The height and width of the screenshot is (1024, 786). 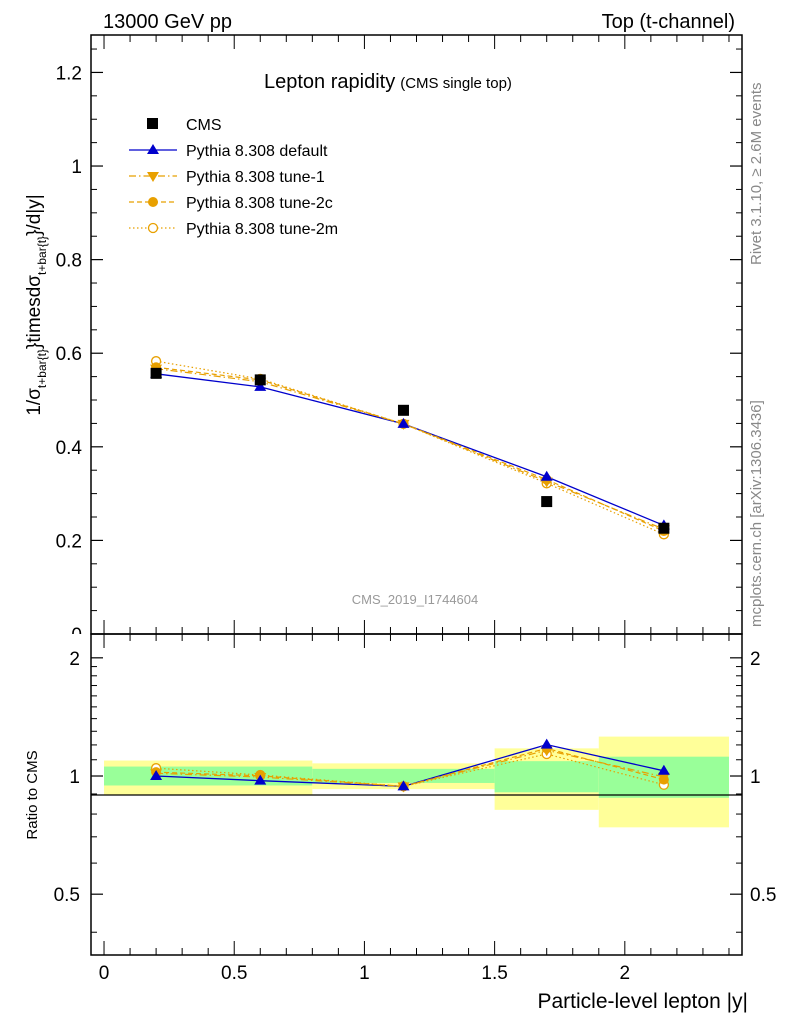 I want to click on legend-entry-tune-2c: Pythia 8.308 tune-2c, so click(x=231, y=203).